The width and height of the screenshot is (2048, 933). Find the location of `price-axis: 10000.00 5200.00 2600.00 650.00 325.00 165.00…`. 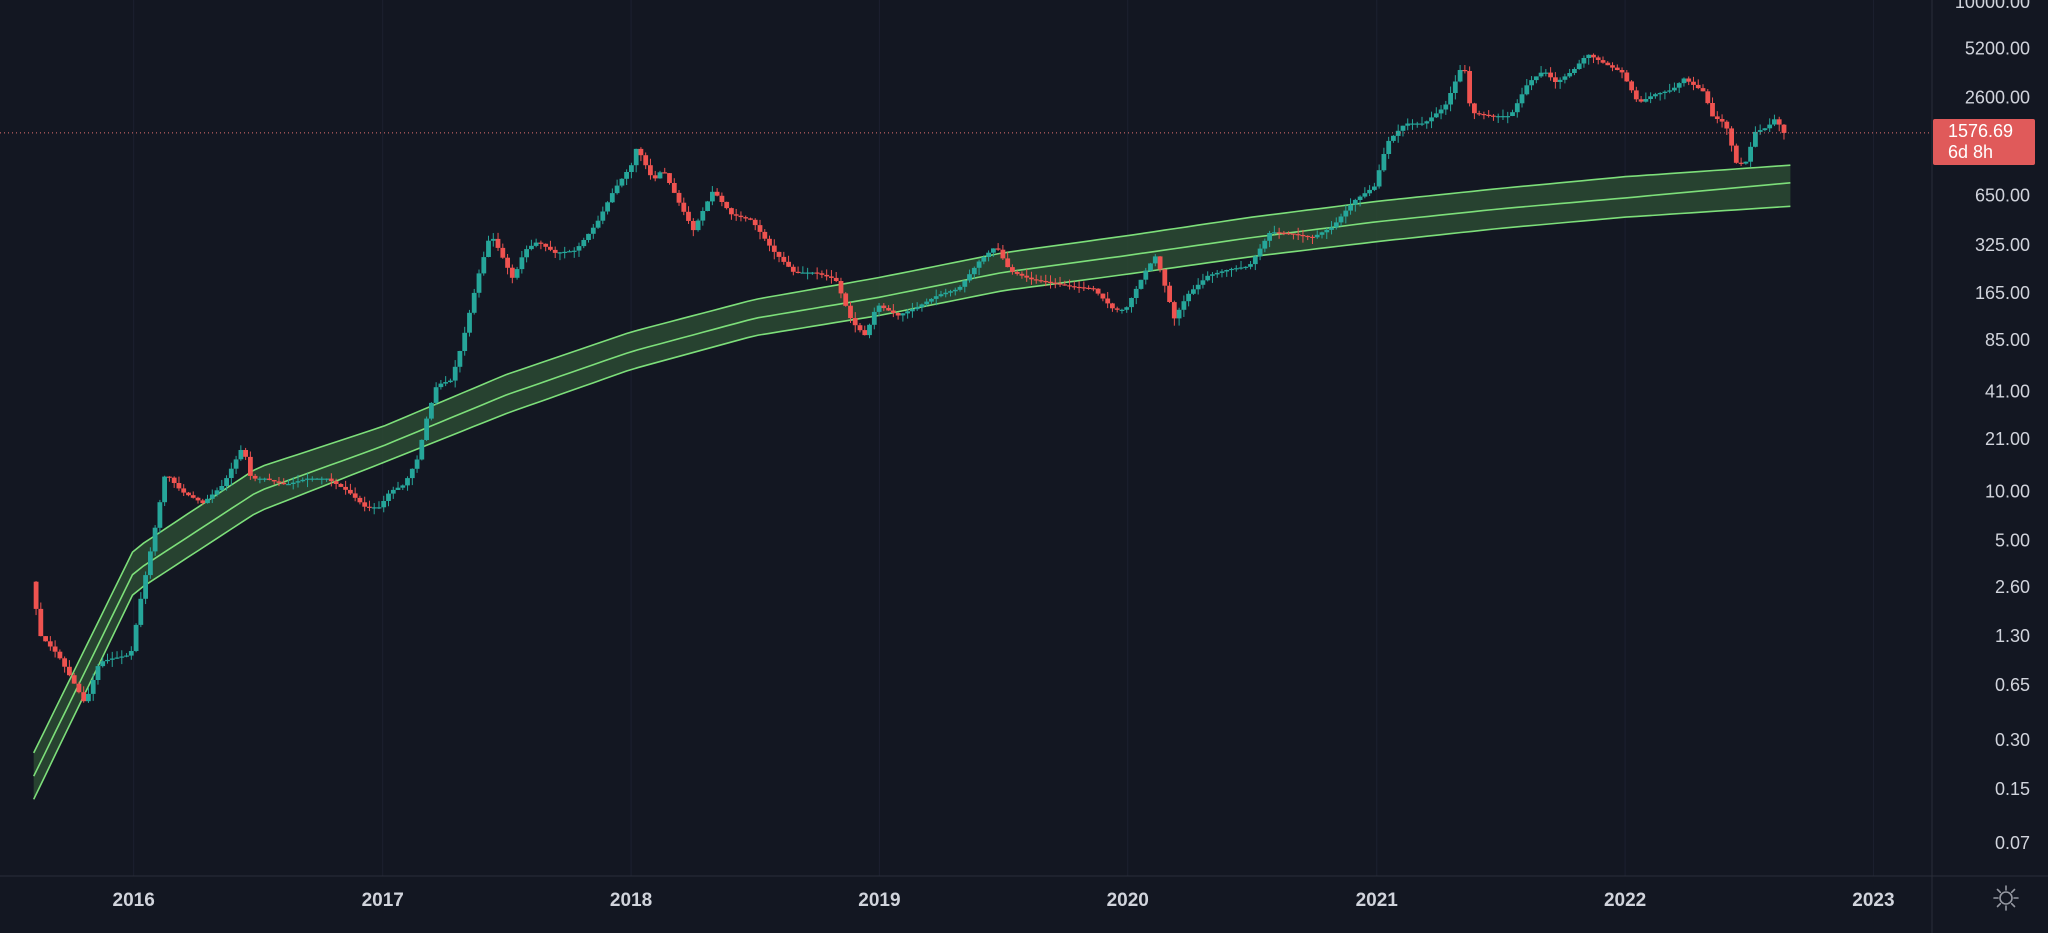

price-axis: 10000.00 5200.00 2600.00 650.00 325.00 165.00… is located at coordinates (1992, 426).